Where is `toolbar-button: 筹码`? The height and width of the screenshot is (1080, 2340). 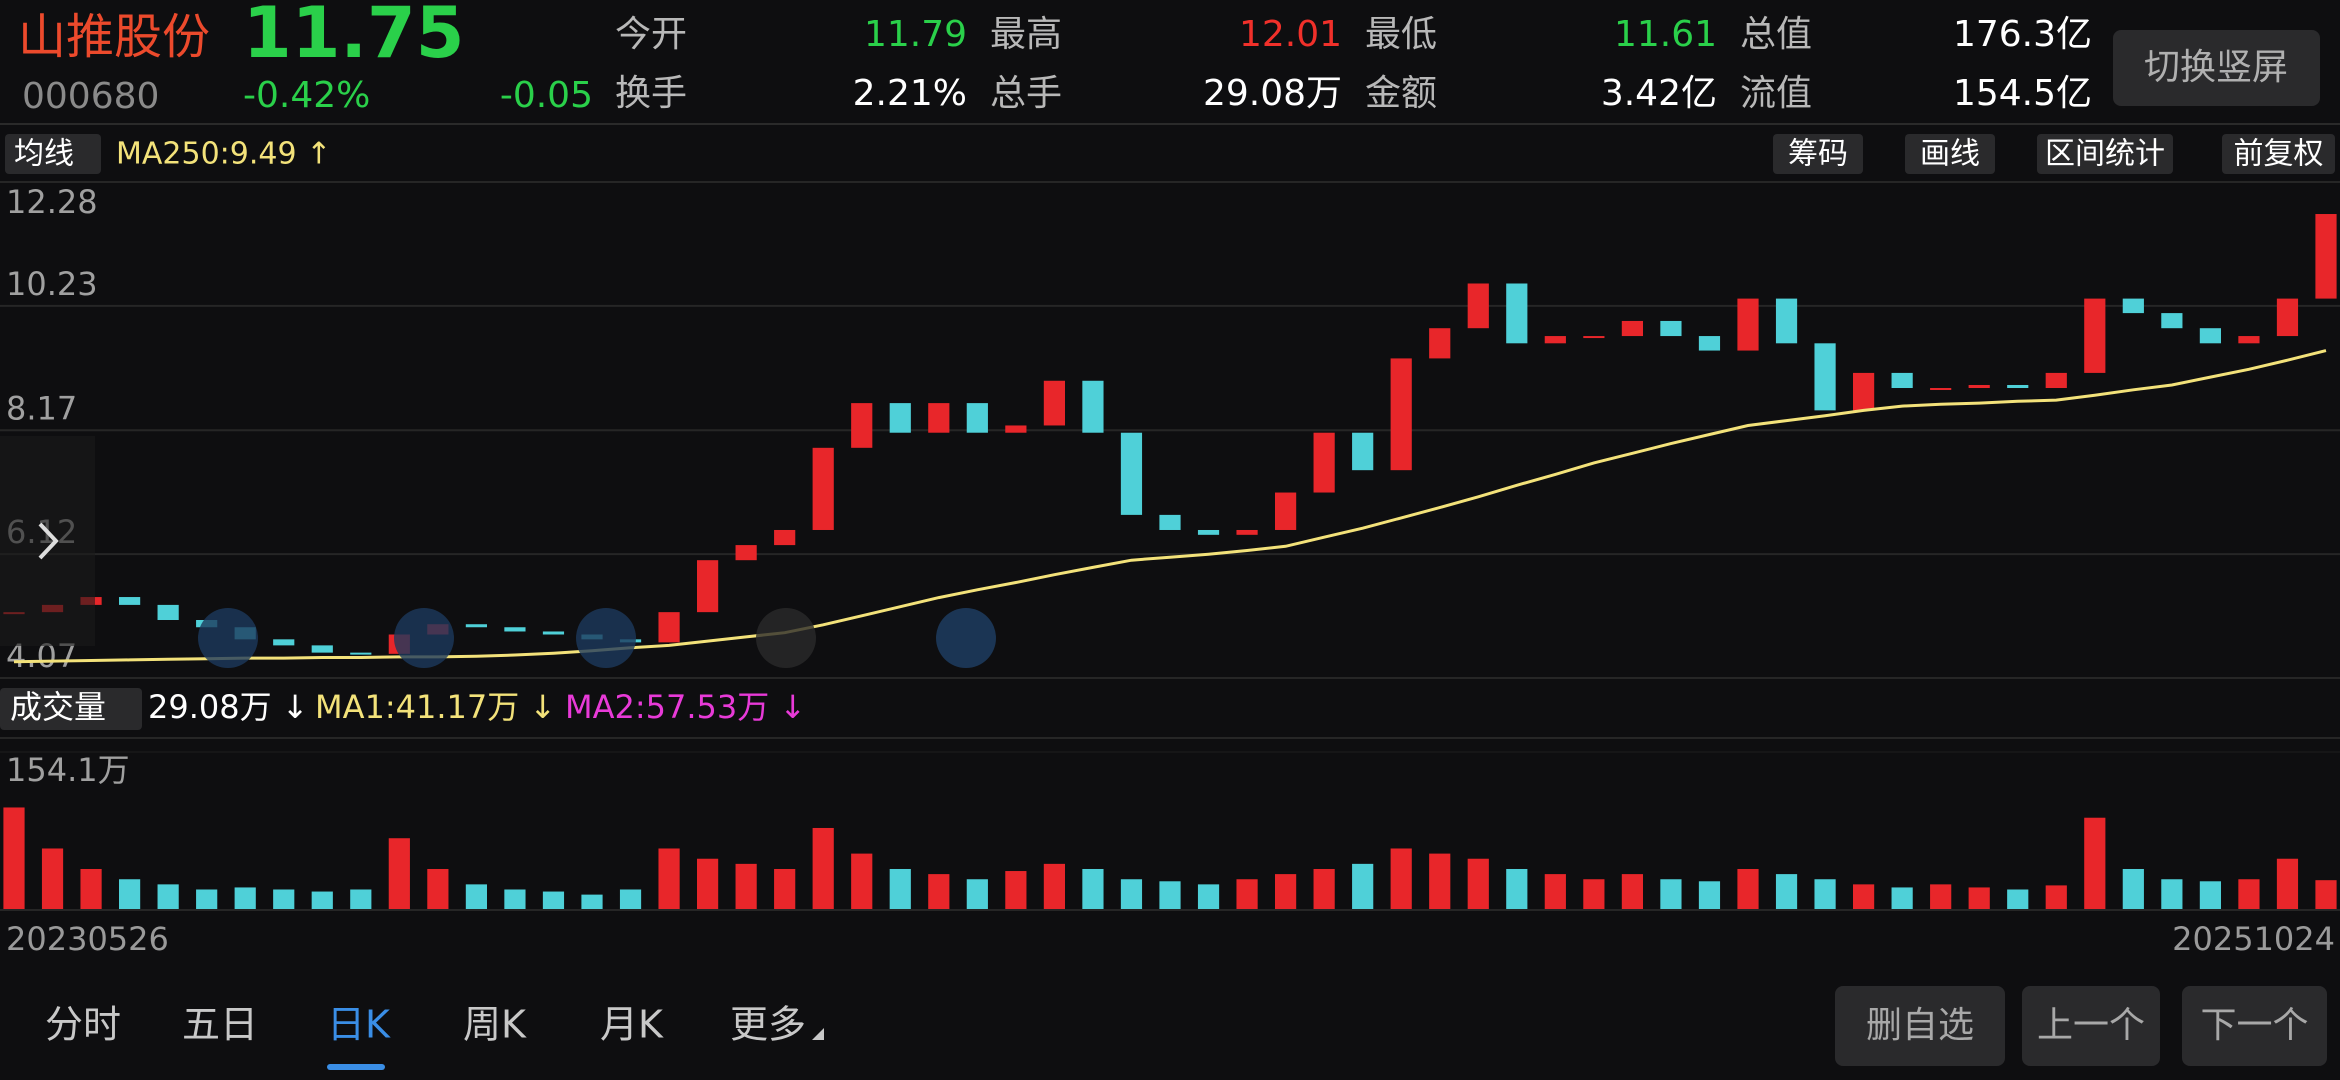
toolbar-button: 筹码 is located at coordinates (1818, 154).